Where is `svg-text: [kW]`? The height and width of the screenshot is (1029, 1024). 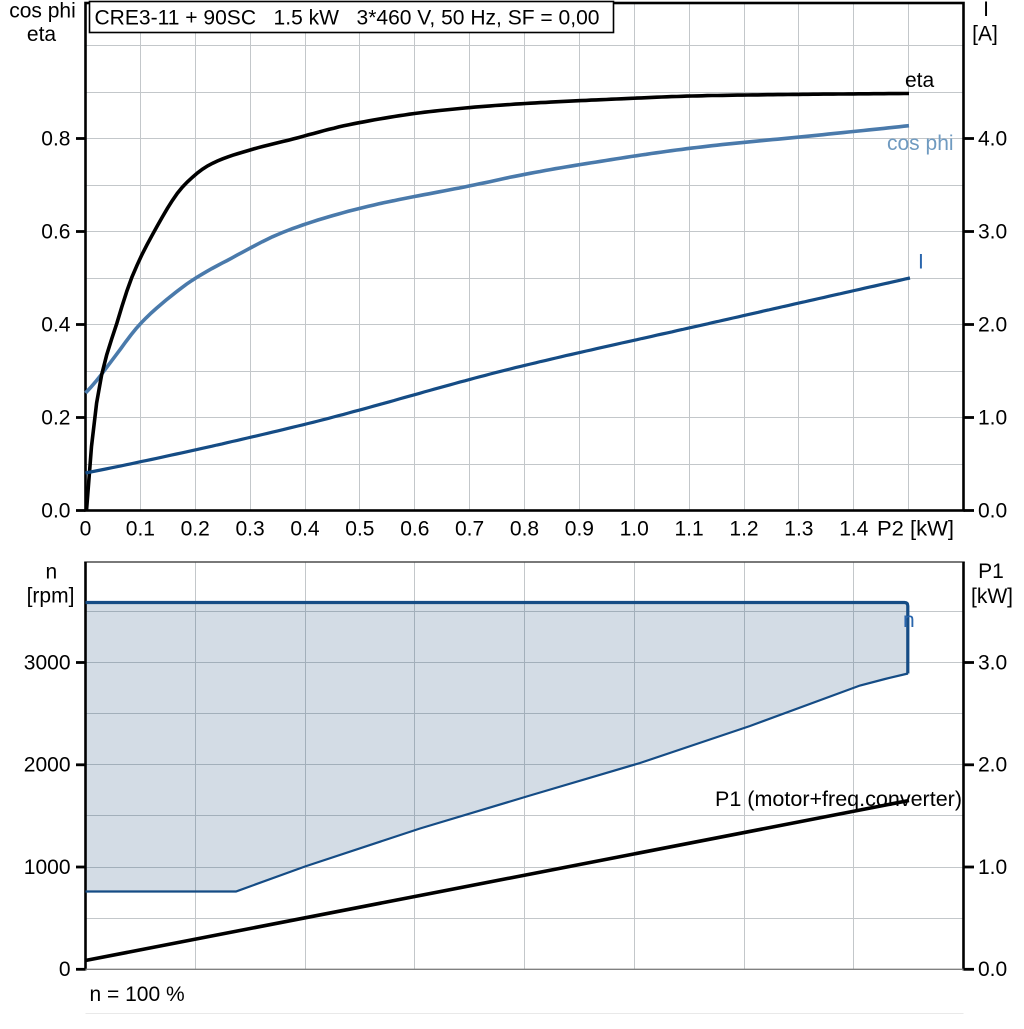 svg-text: [kW] is located at coordinates (992, 596).